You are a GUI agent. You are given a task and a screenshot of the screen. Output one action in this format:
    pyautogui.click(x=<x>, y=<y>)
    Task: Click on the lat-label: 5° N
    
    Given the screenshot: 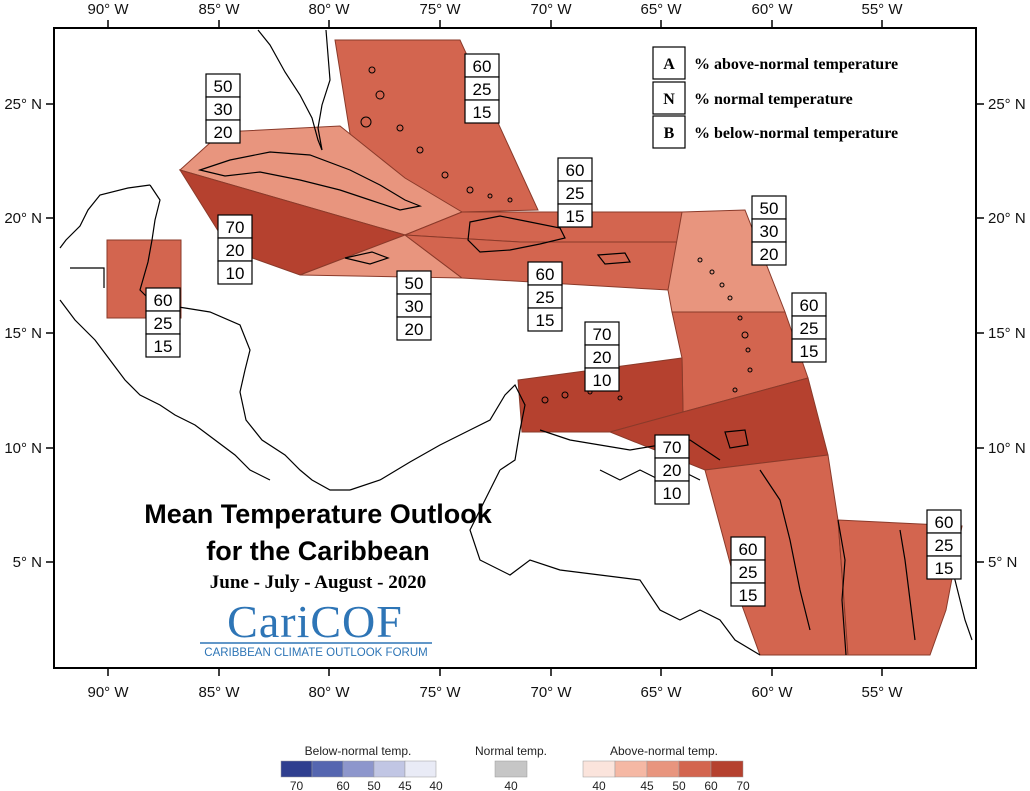 What is the action you would take?
    pyautogui.click(x=1002, y=562)
    